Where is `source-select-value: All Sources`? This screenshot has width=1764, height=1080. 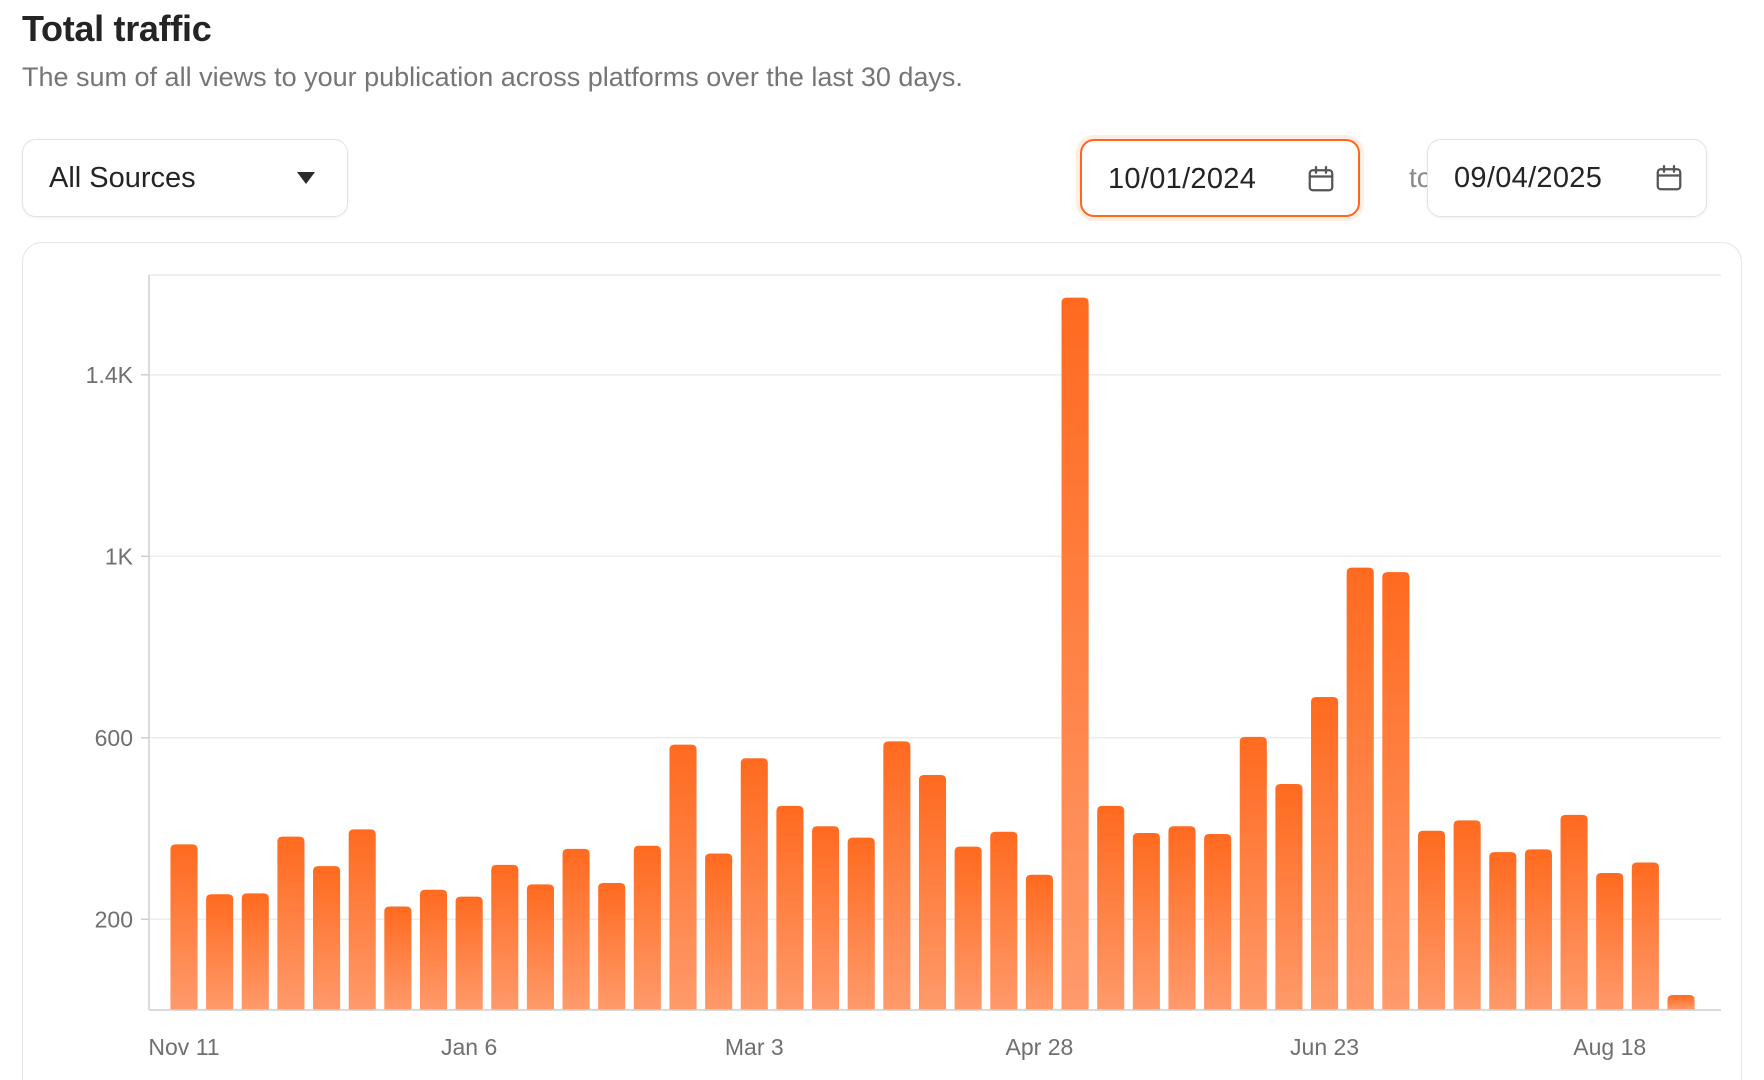
source-select-value: All Sources is located at coordinates (122, 178).